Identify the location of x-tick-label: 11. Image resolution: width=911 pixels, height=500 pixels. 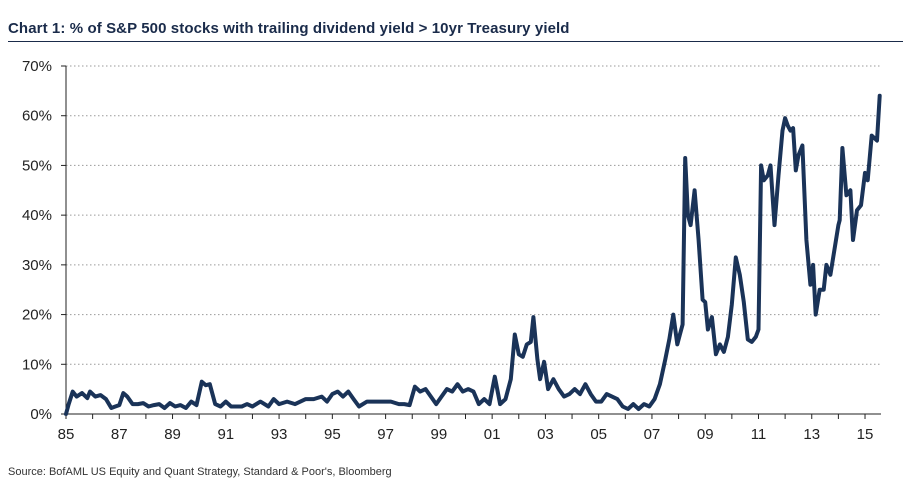
(759, 434).